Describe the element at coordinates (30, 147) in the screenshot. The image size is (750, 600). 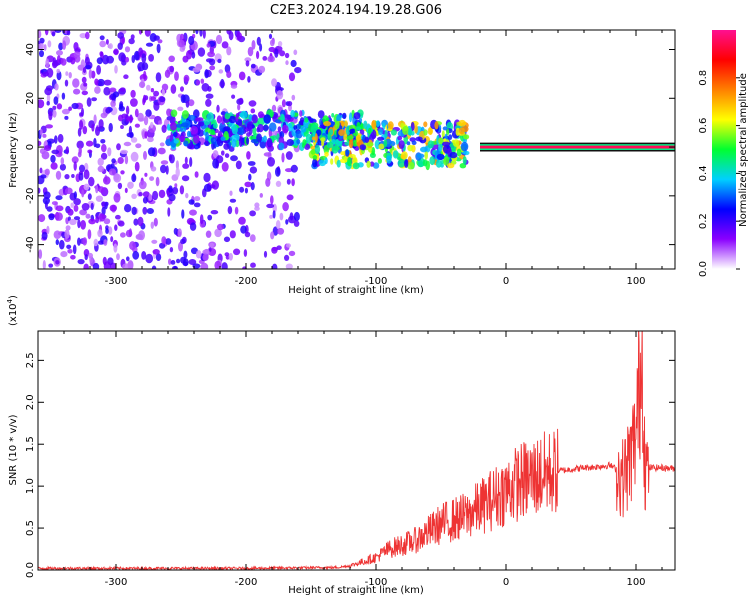
I see `y-tick-label: 0` at that location.